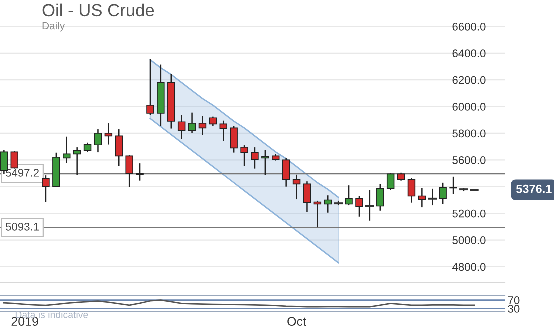  Describe the element at coordinates (469, 26) in the screenshot. I see `y-tick-label: 6600.0` at that location.